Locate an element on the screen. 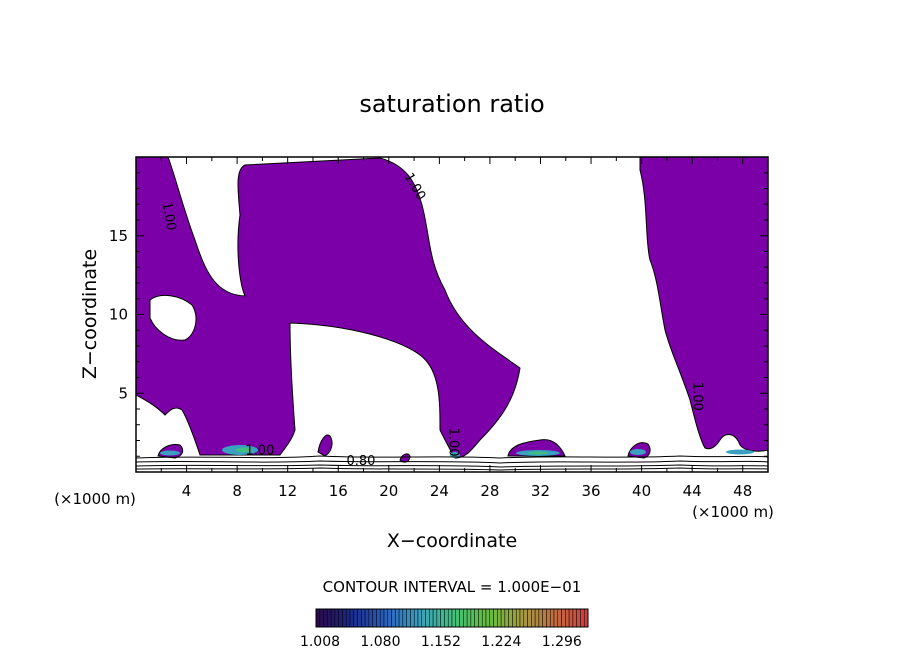 The height and width of the screenshot is (654, 904). contour-label: 0.80 is located at coordinates (361, 461).